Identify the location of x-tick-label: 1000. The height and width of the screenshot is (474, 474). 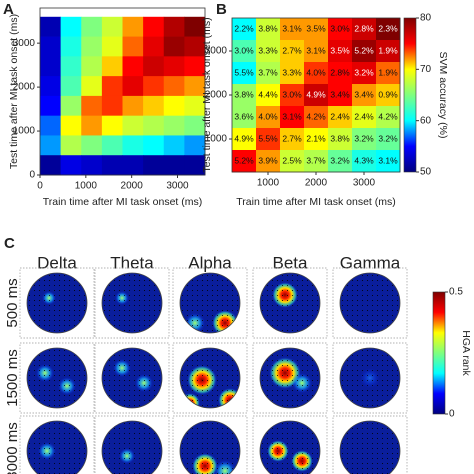
(86, 186).